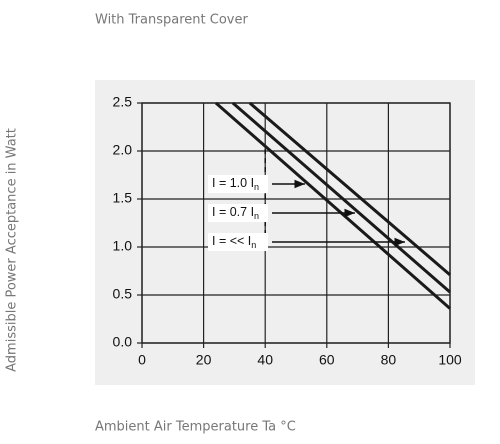 The width and height of the screenshot is (500, 444). Describe the element at coordinates (265, 360) in the screenshot. I see `x-tick-label: 40` at that location.